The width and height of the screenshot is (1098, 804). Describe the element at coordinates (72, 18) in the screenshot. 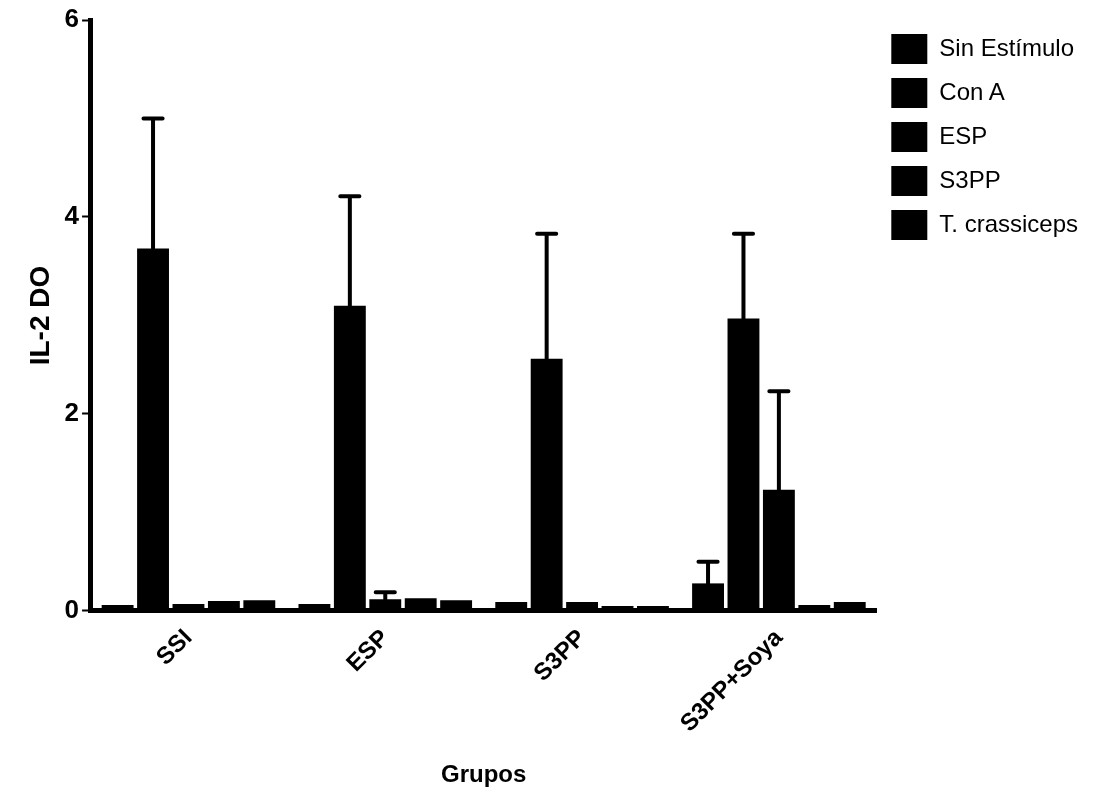

I see `y-tick-label: 6` at that location.